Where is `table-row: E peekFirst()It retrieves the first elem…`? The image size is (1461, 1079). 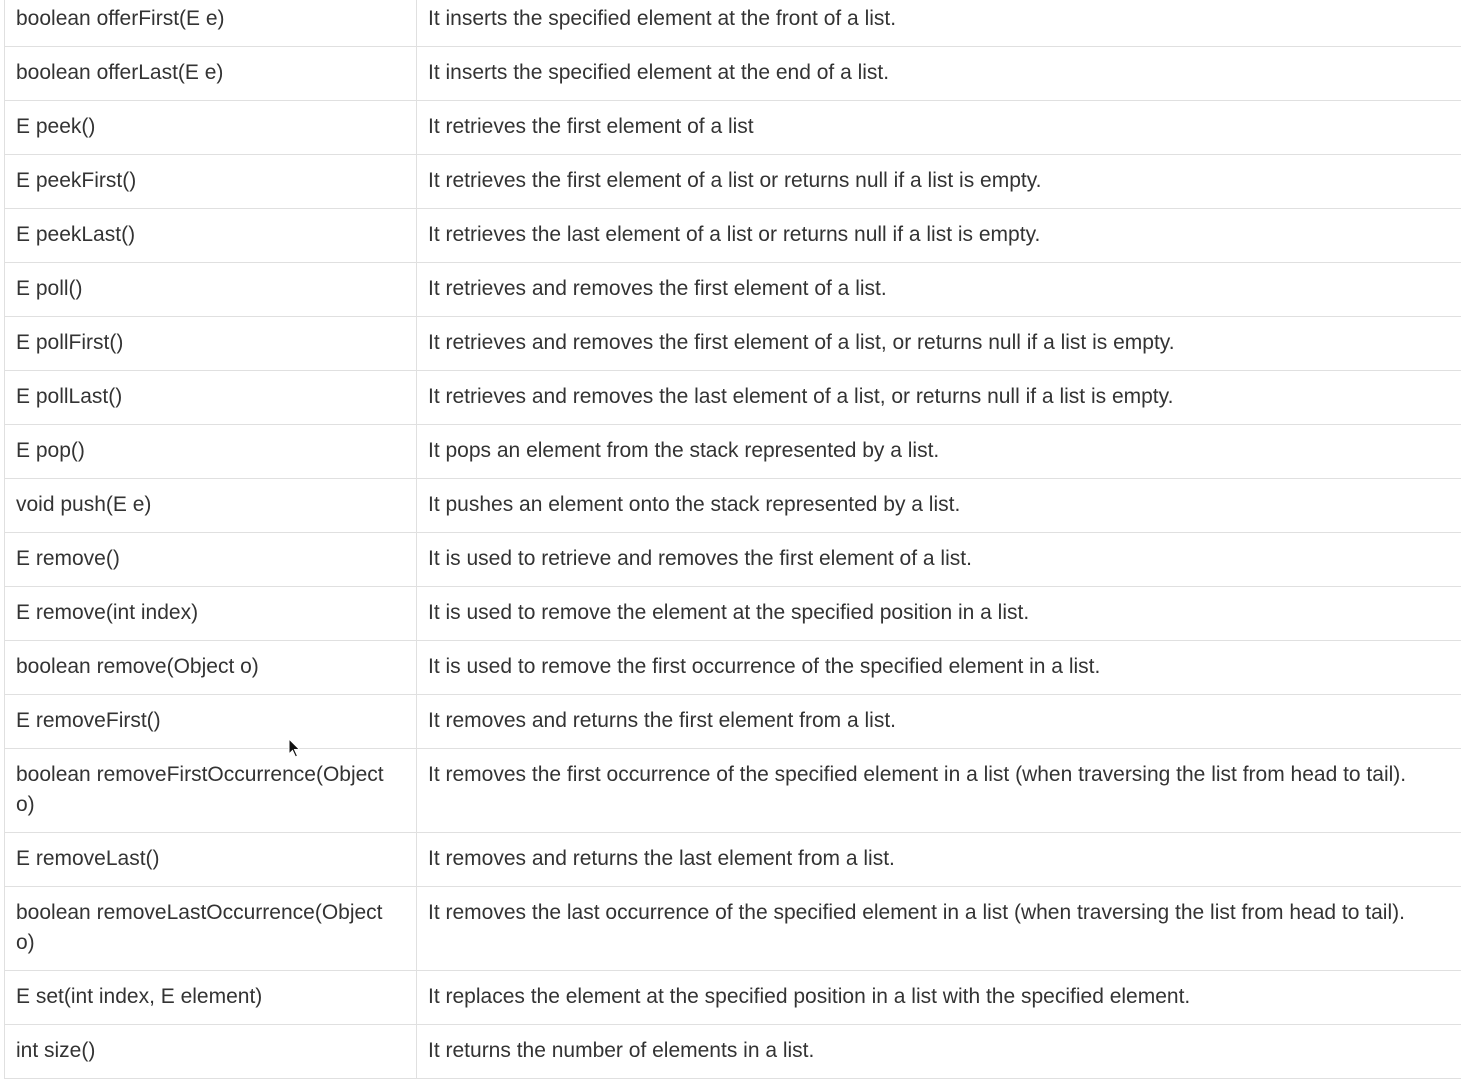 table-row: E peekFirst()It retrieves the first elem… is located at coordinates (733, 182).